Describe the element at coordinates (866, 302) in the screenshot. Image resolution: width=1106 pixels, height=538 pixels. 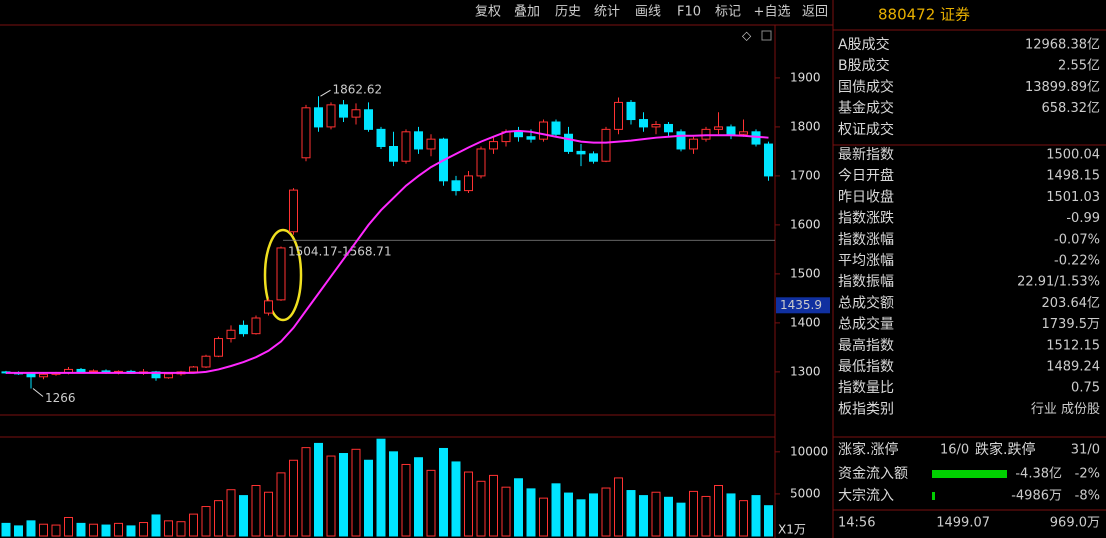
I see `info-label: 总成交额` at that location.